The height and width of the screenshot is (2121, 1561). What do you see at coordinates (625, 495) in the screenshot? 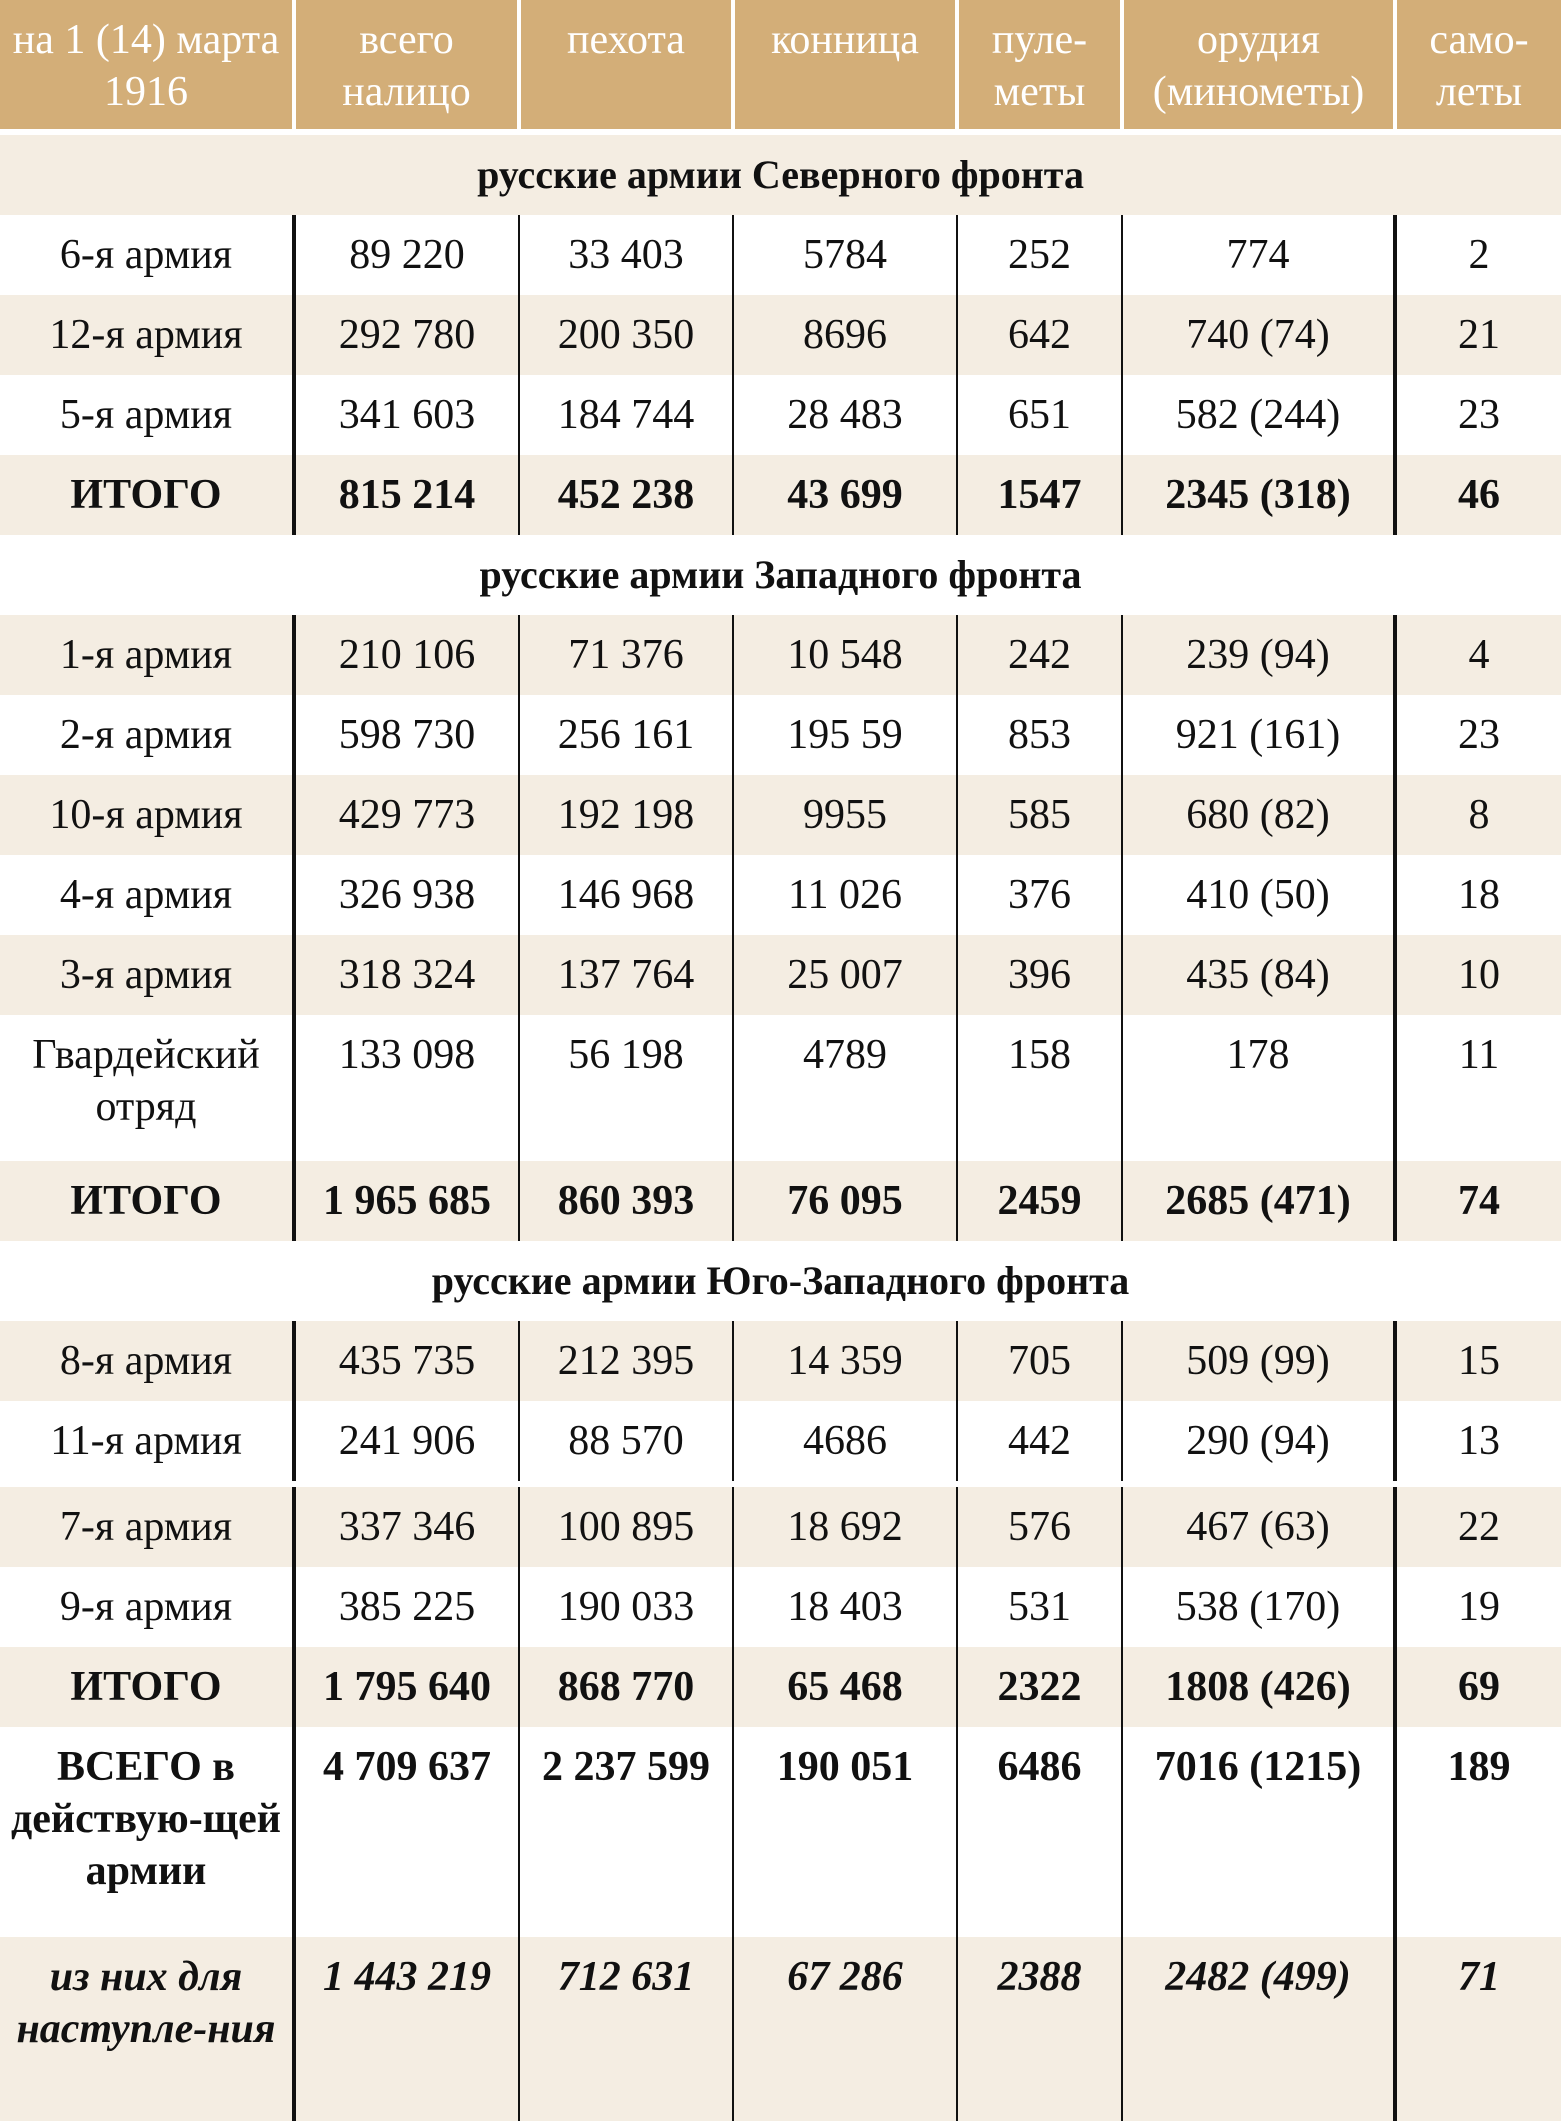
I see `cell-infantry: 452 238` at bounding box center [625, 495].